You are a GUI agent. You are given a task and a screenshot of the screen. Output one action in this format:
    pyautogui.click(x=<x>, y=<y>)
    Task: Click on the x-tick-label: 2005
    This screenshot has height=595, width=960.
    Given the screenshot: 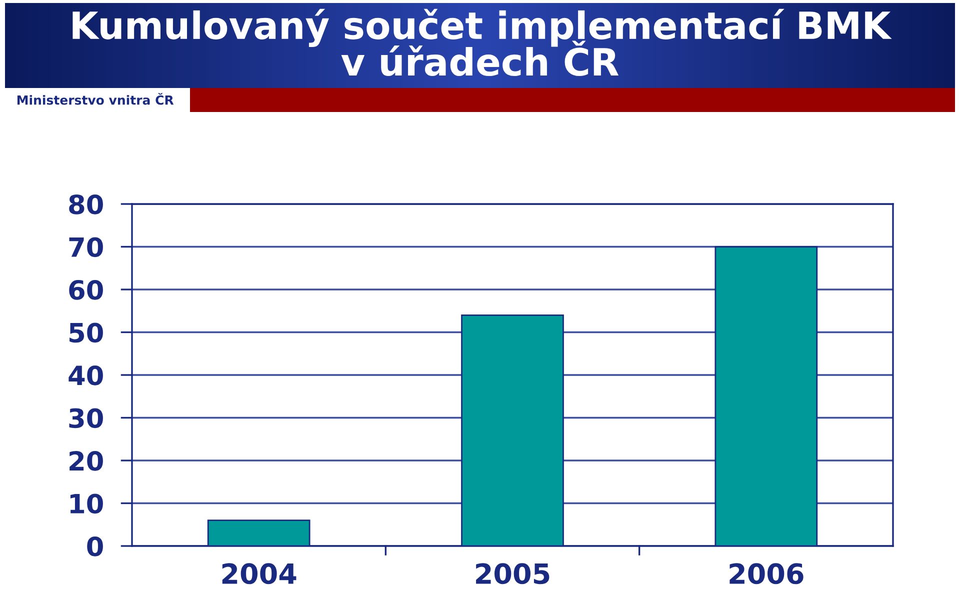 What is the action you would take?
    pyautogui.click(x=513, y=573)
    